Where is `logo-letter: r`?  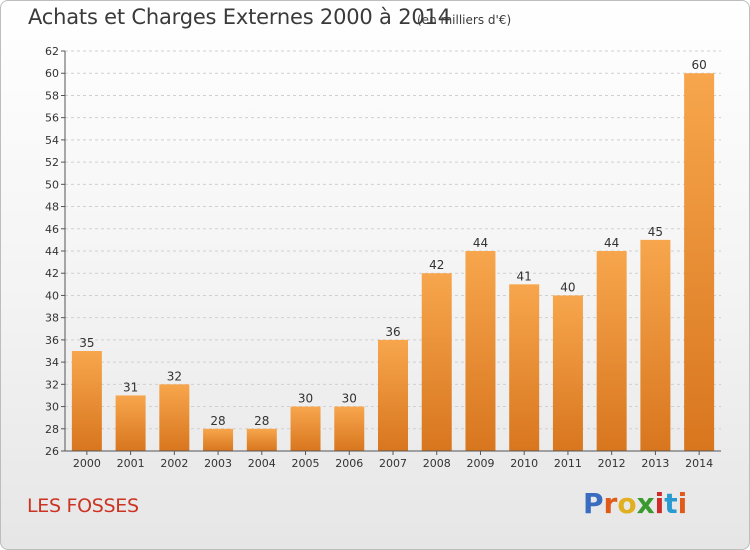 logo-letter: r is located at coordinates (610, 503).